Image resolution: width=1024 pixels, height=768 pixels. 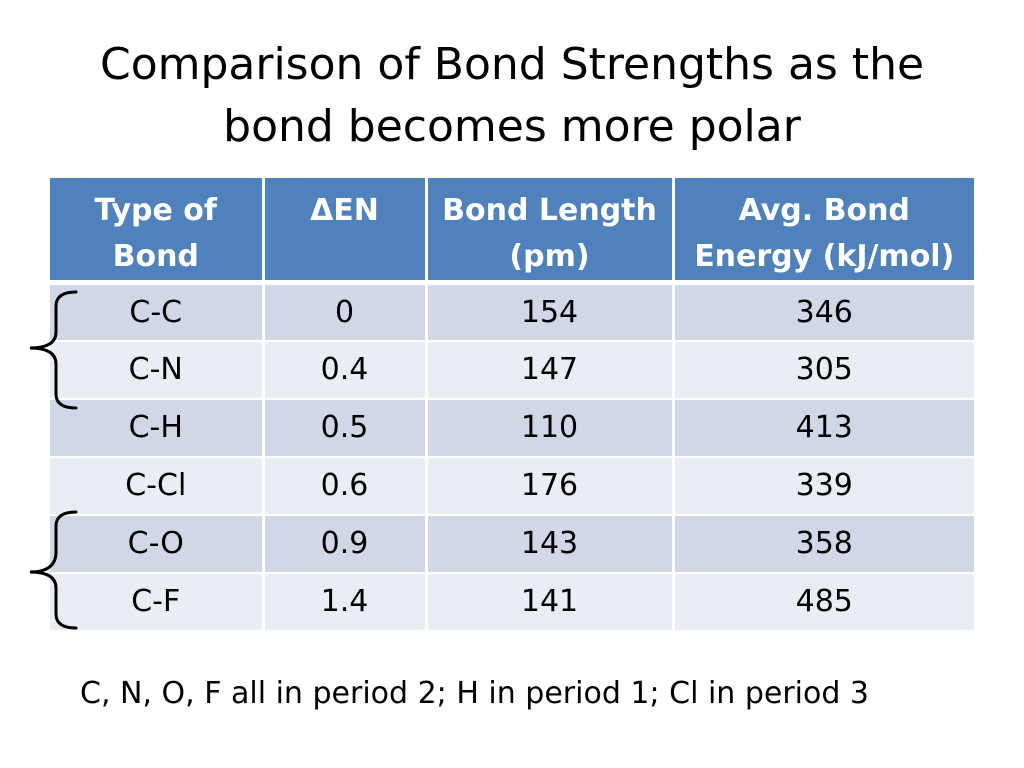 I want to click on cell-bond-type: C-N, so click(x=157, y=370).